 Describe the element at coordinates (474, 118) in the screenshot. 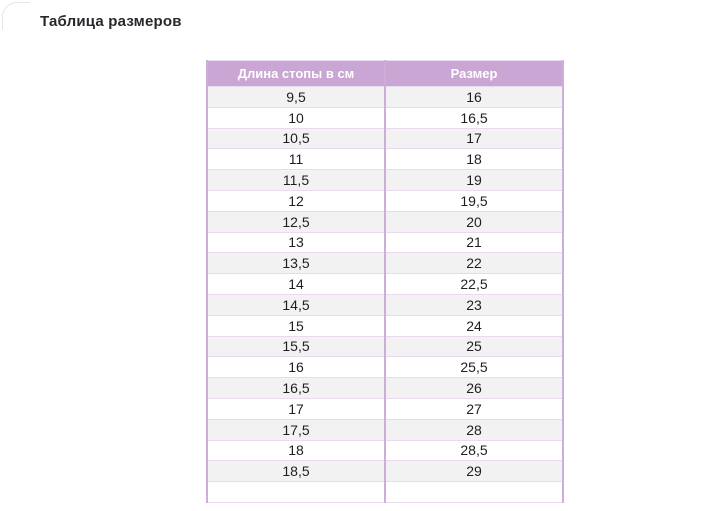

I see `cell-size: 16,5` at that location.